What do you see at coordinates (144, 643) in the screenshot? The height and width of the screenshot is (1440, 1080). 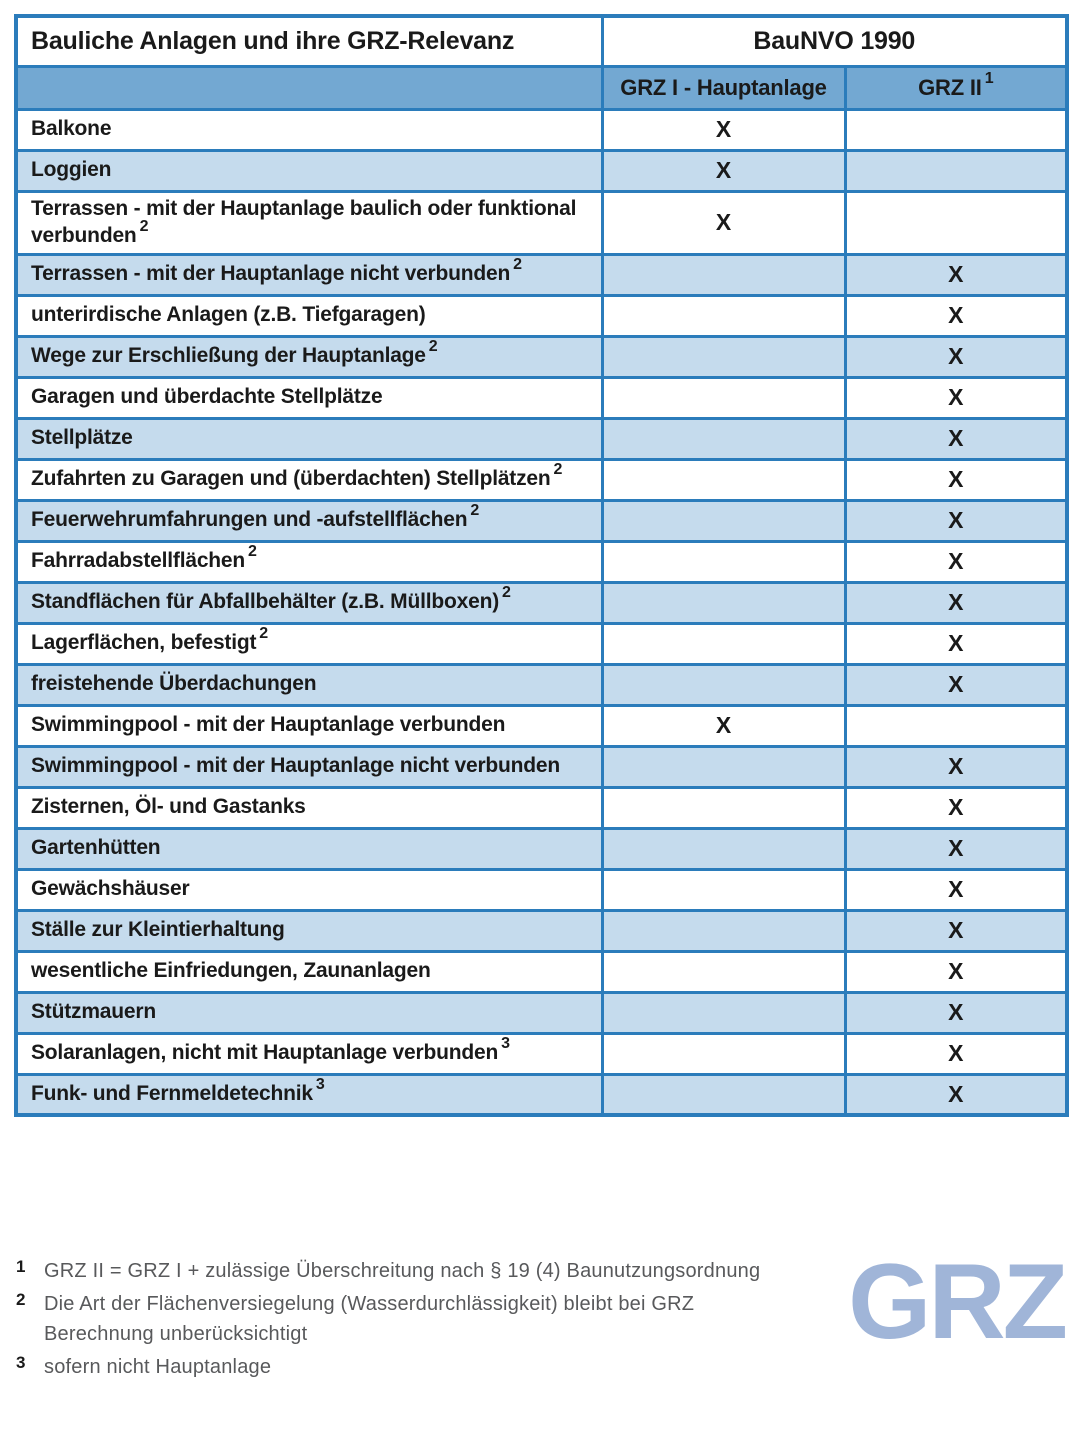 I see `row-label: Lagerflächen, befestigt` at bounding box center [144, 643].